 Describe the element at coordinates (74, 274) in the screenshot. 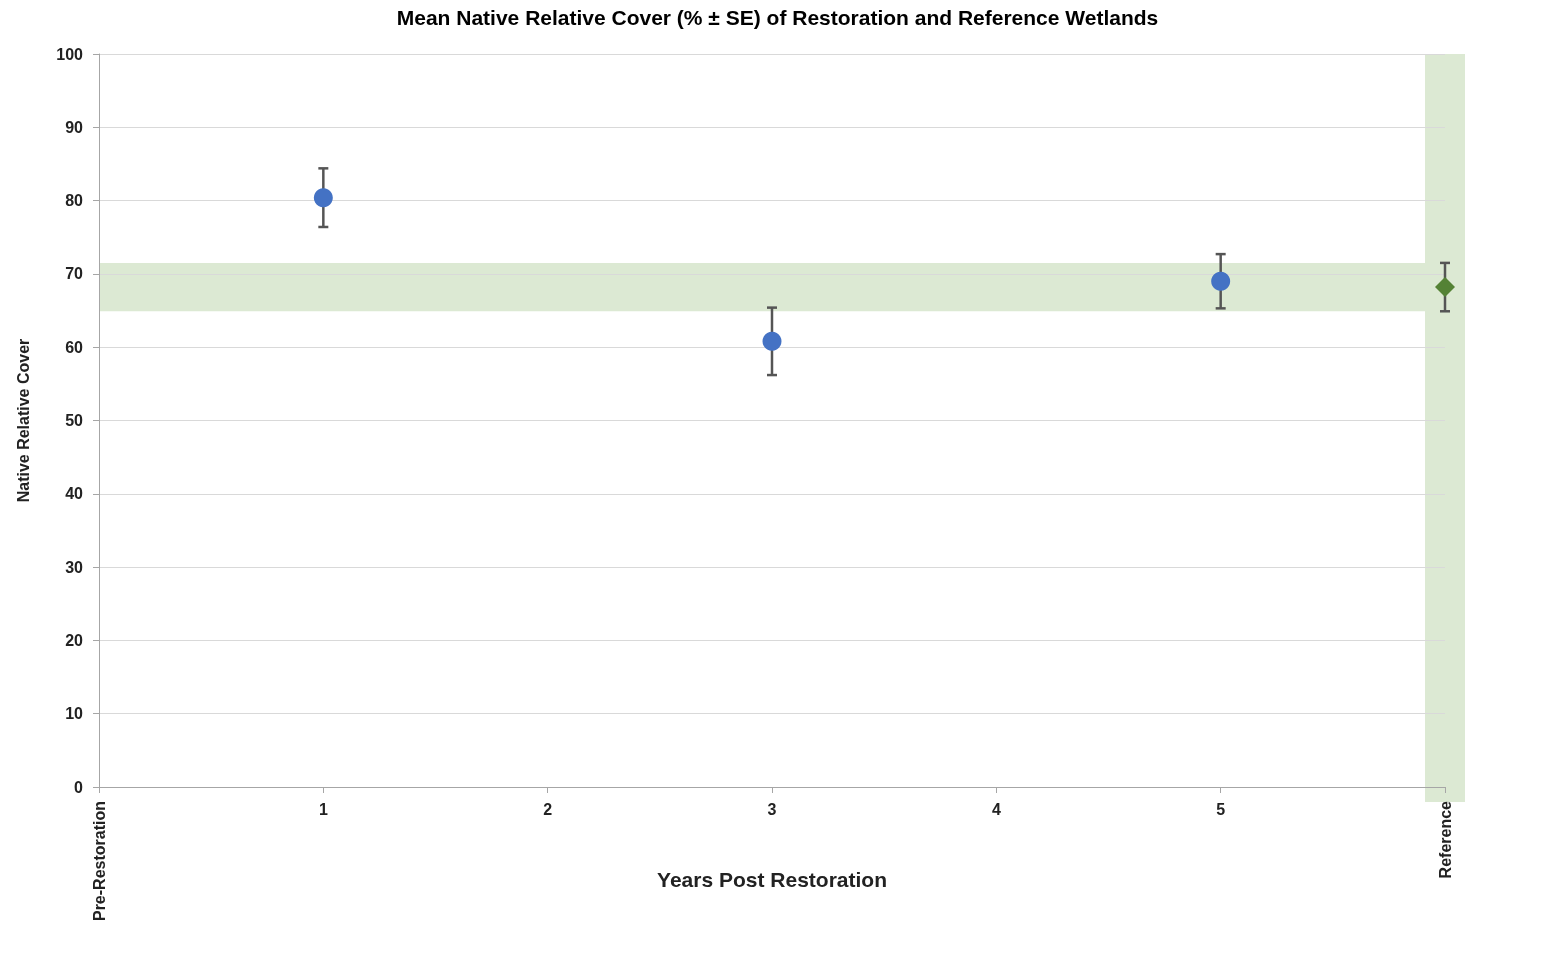

I see `y-tick-label: 70` at that location.